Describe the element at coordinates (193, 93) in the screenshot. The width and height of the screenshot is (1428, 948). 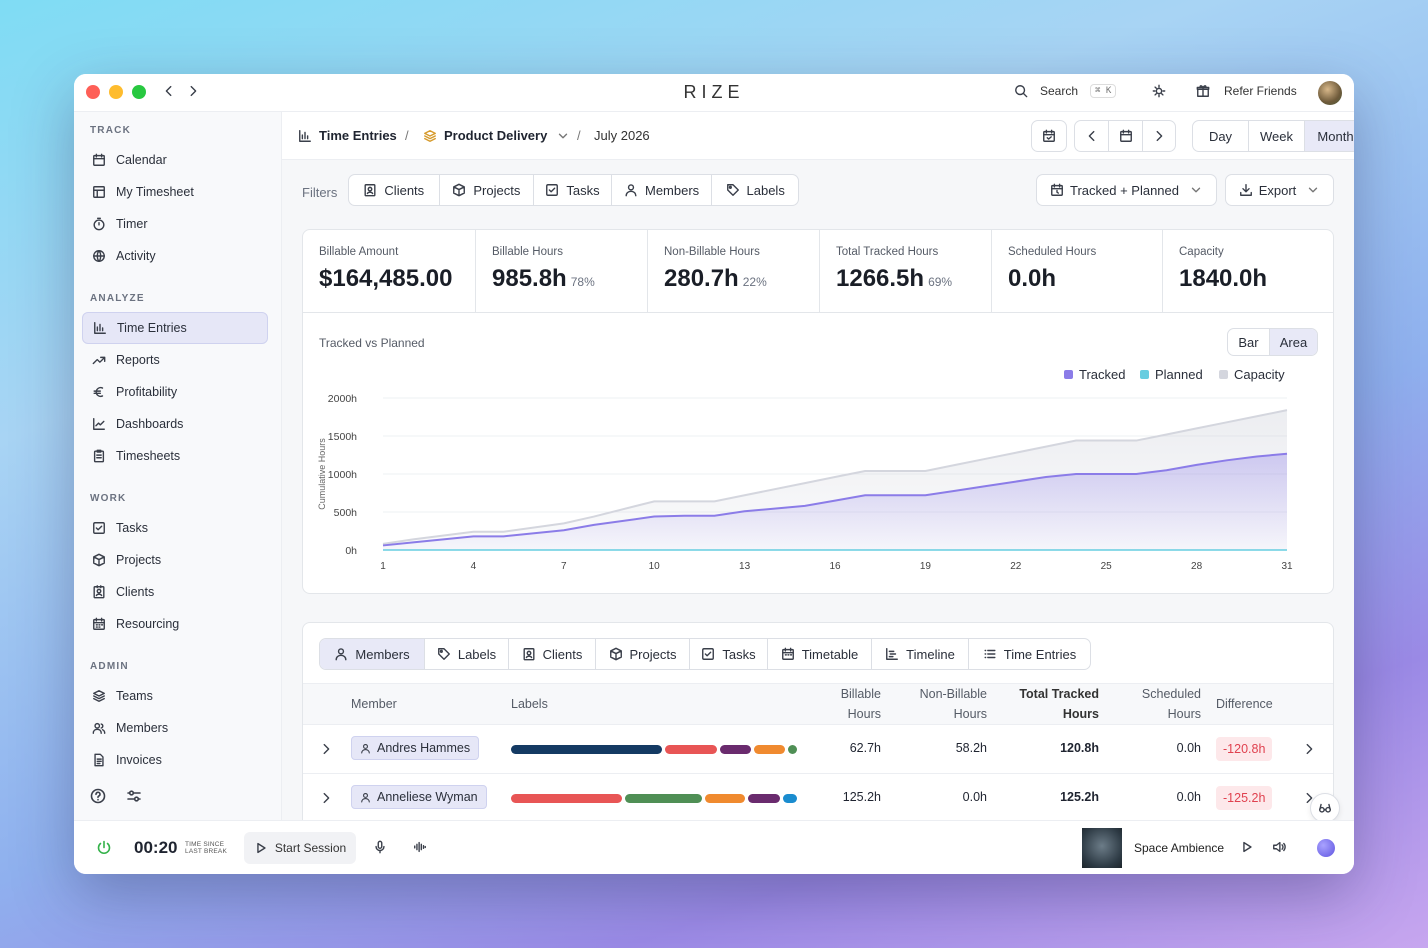
I see `forward-arrow-icon` at that location.